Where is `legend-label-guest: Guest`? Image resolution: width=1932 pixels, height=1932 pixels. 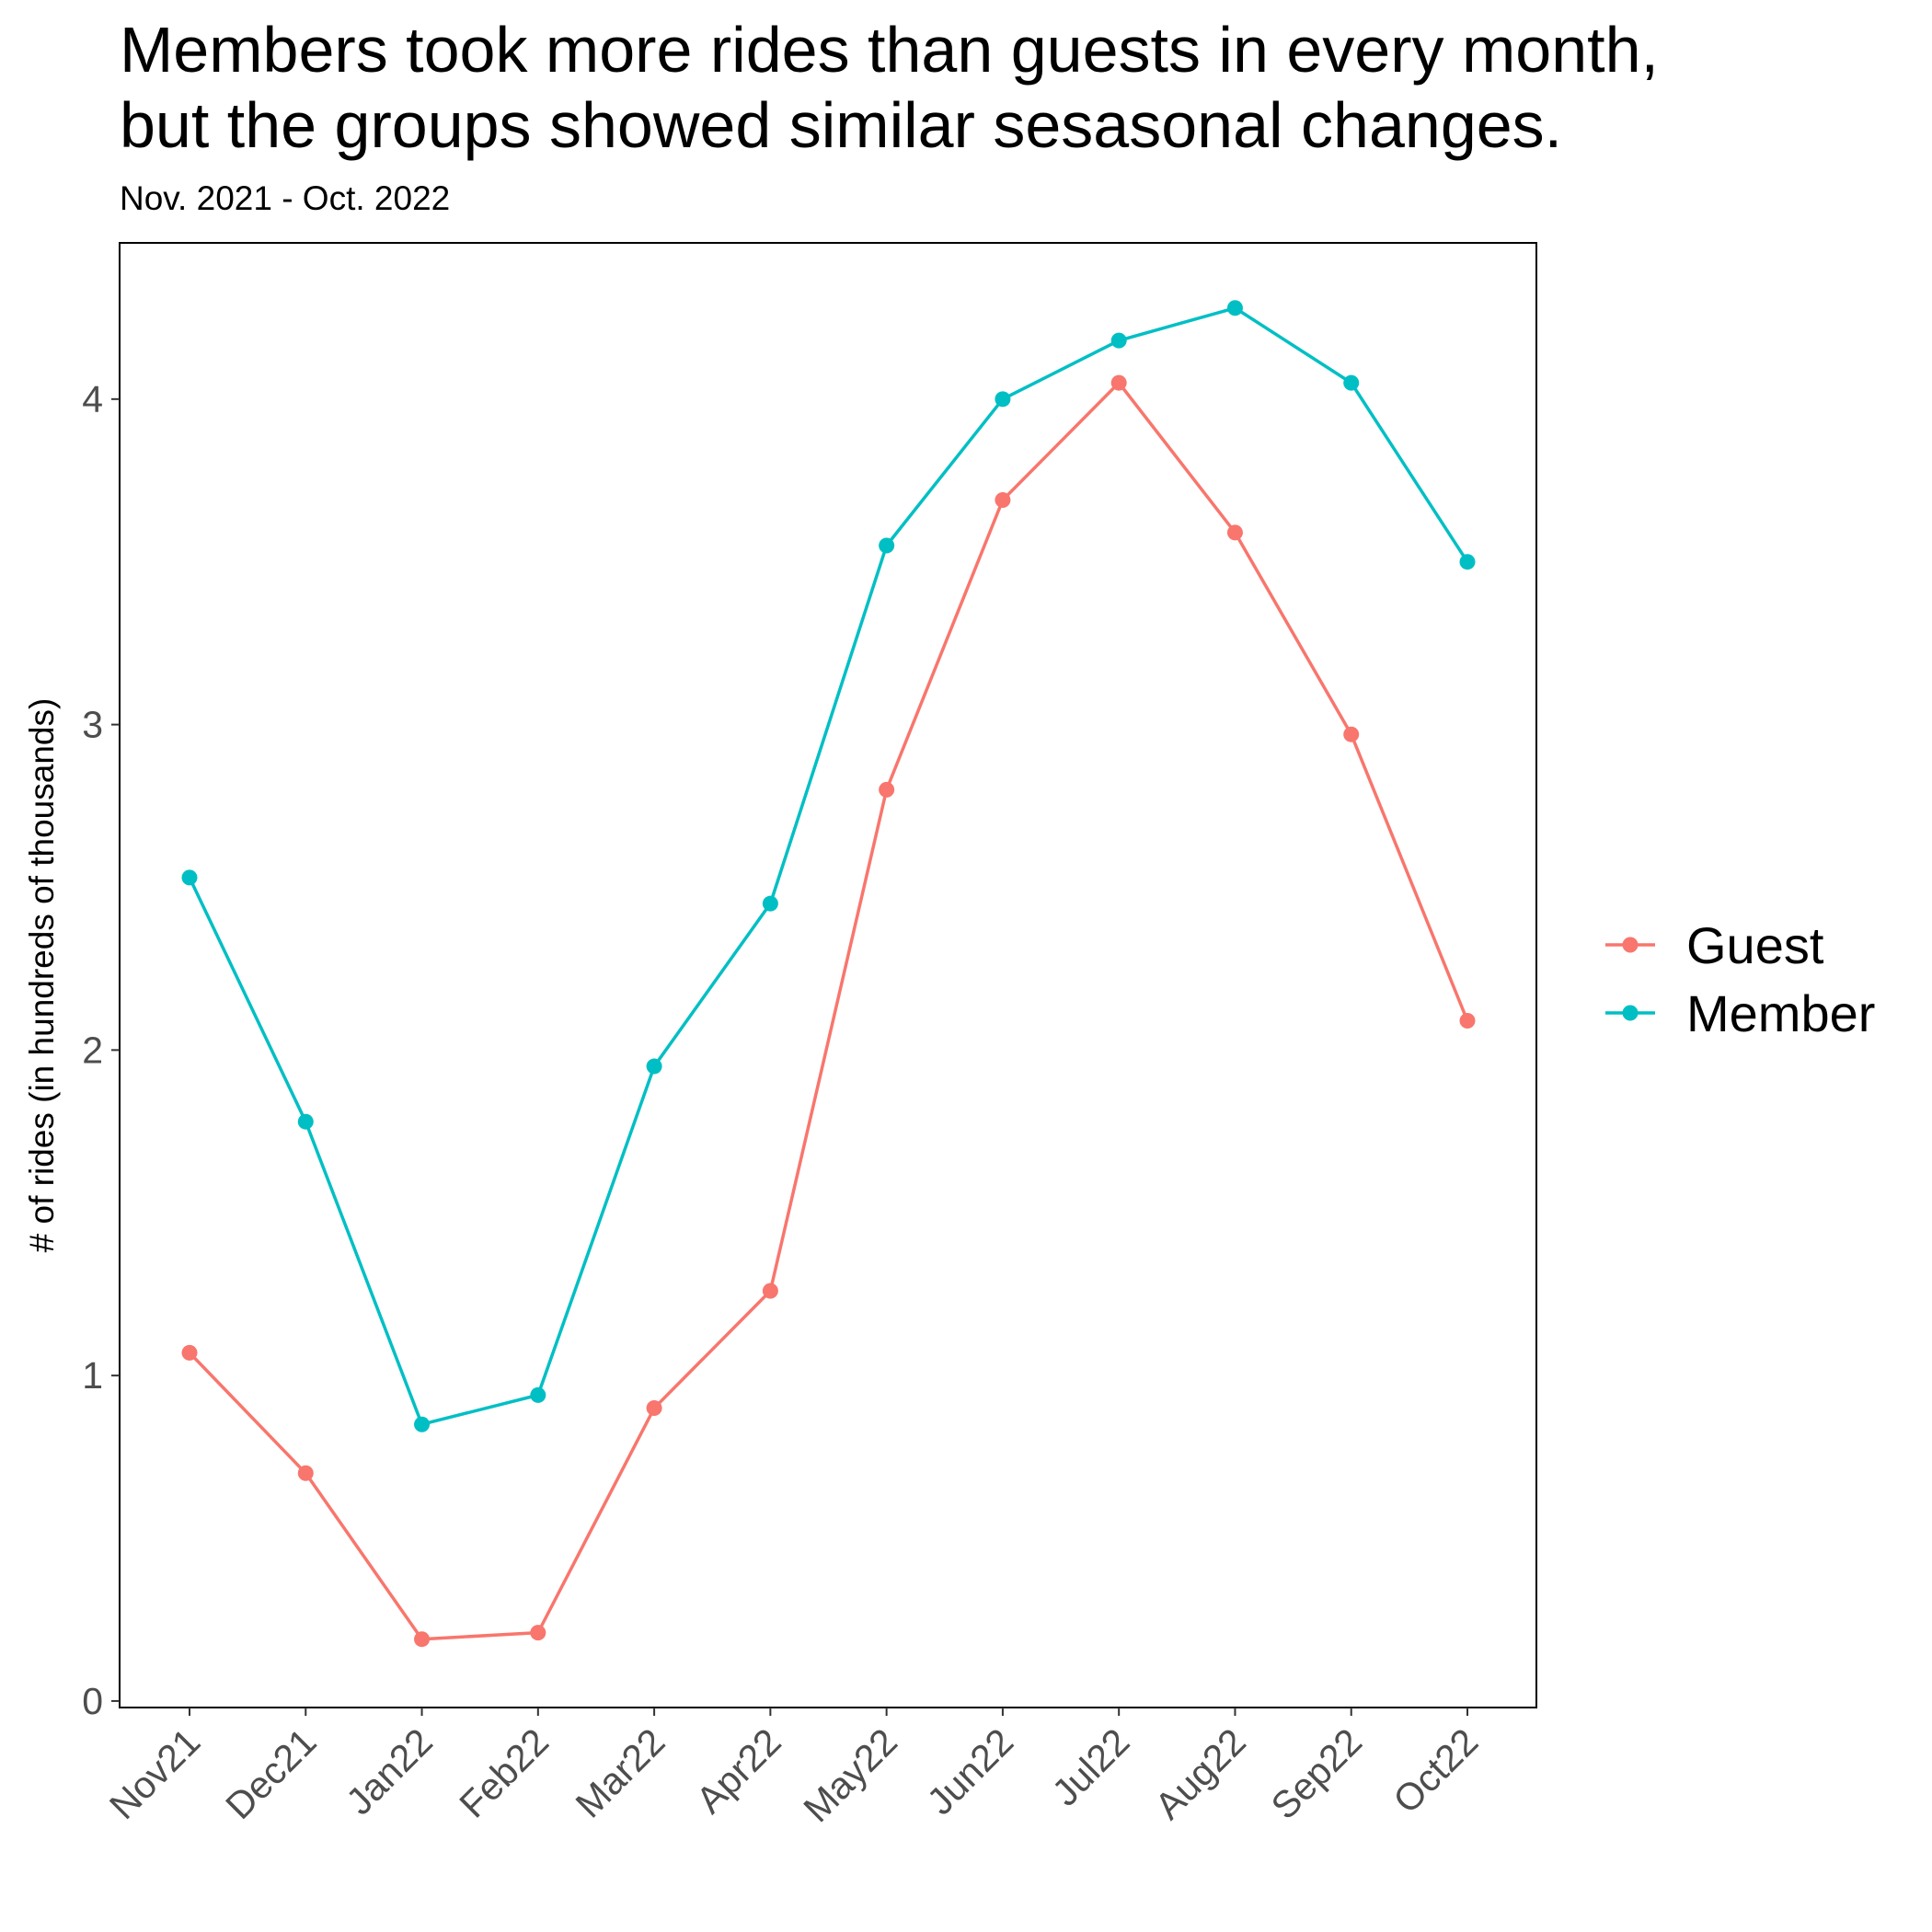
legend-label-guest: Guest is located at coordinates (1755, 945).